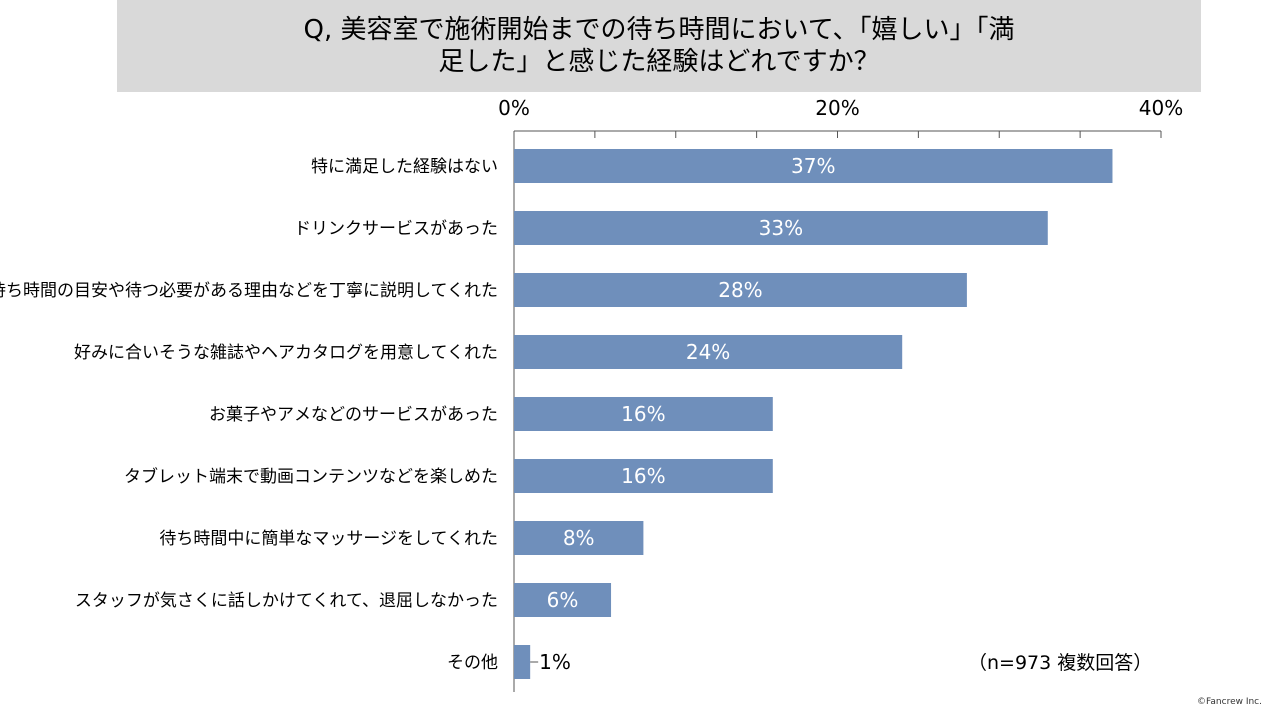 The image size is (1280, 720). I want to click on category-label: 特に満足した経験はない, so click(404, 167).